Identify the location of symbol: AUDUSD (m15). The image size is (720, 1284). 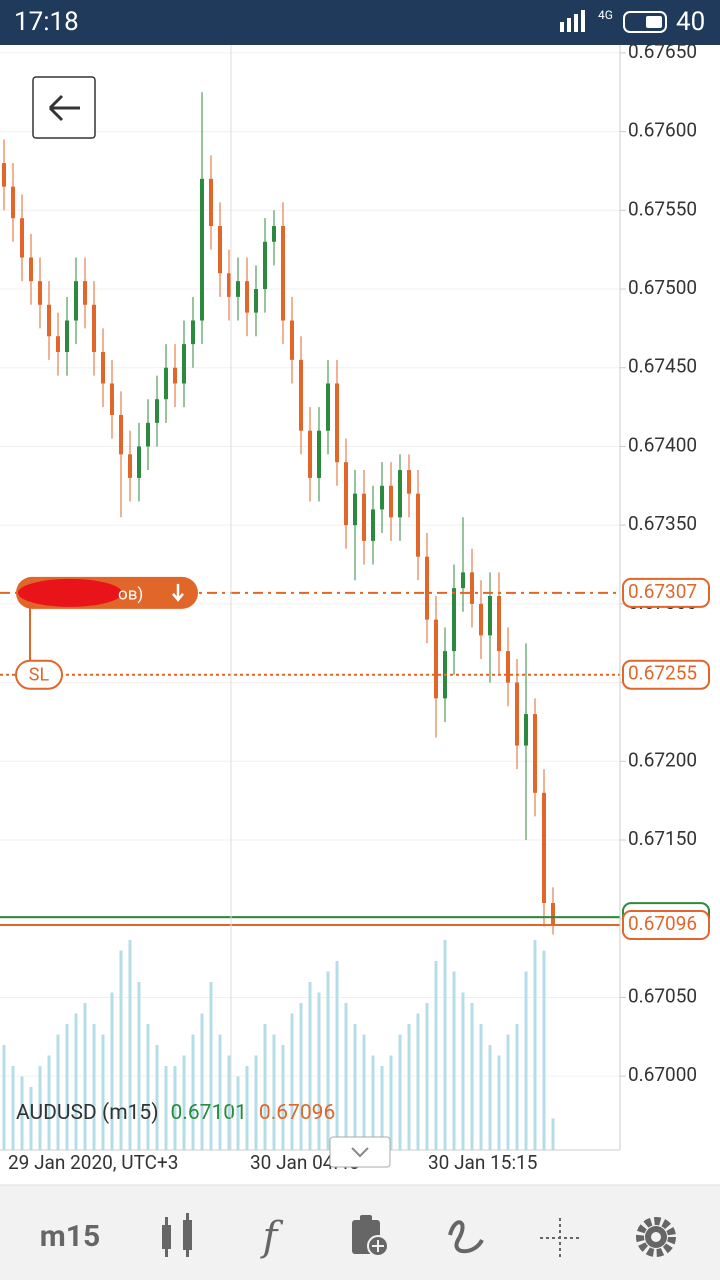
(87, 1113).